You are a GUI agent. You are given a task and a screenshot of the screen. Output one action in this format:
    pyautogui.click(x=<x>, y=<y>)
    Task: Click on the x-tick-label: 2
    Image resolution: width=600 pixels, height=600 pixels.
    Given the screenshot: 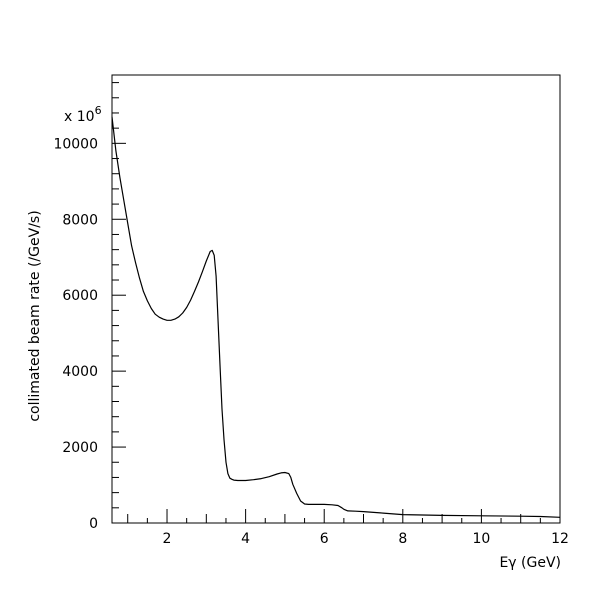 What is the action you would take?
    pyautogui.click(x=167, y=539)
    